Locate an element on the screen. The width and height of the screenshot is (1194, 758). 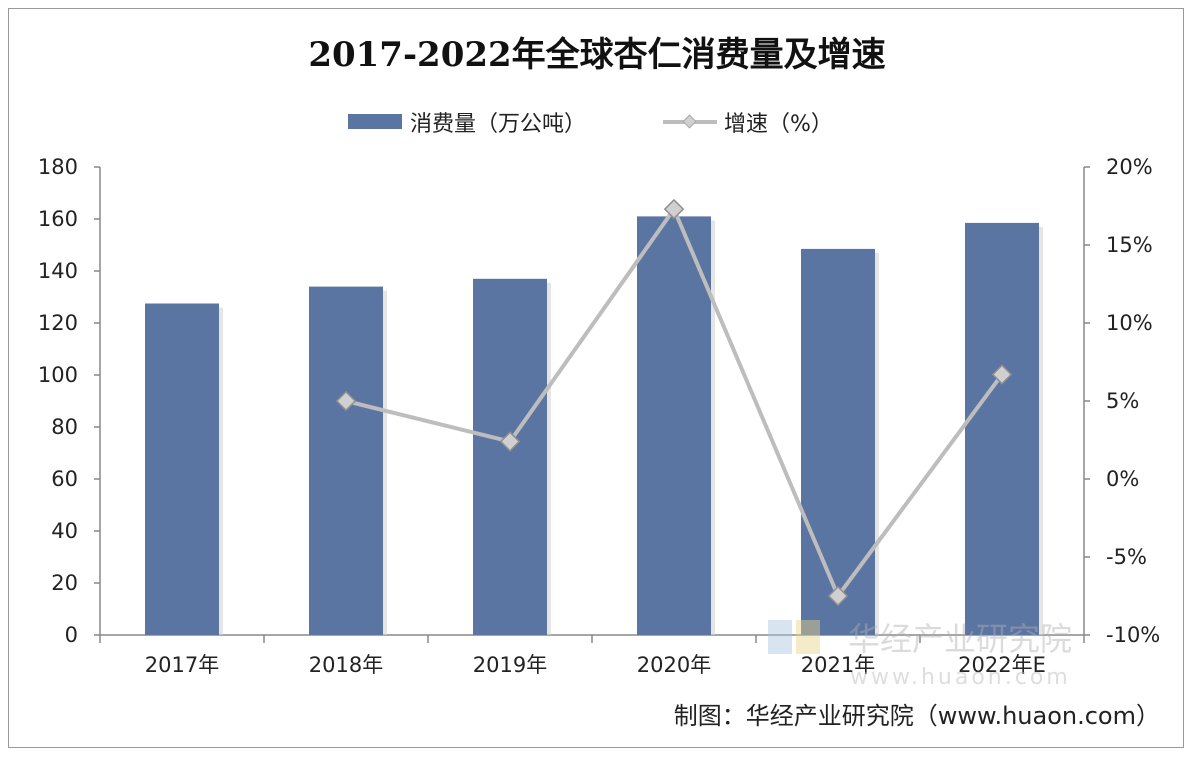
y-left-tick-label: 0 is located at coordinates (71, 635).